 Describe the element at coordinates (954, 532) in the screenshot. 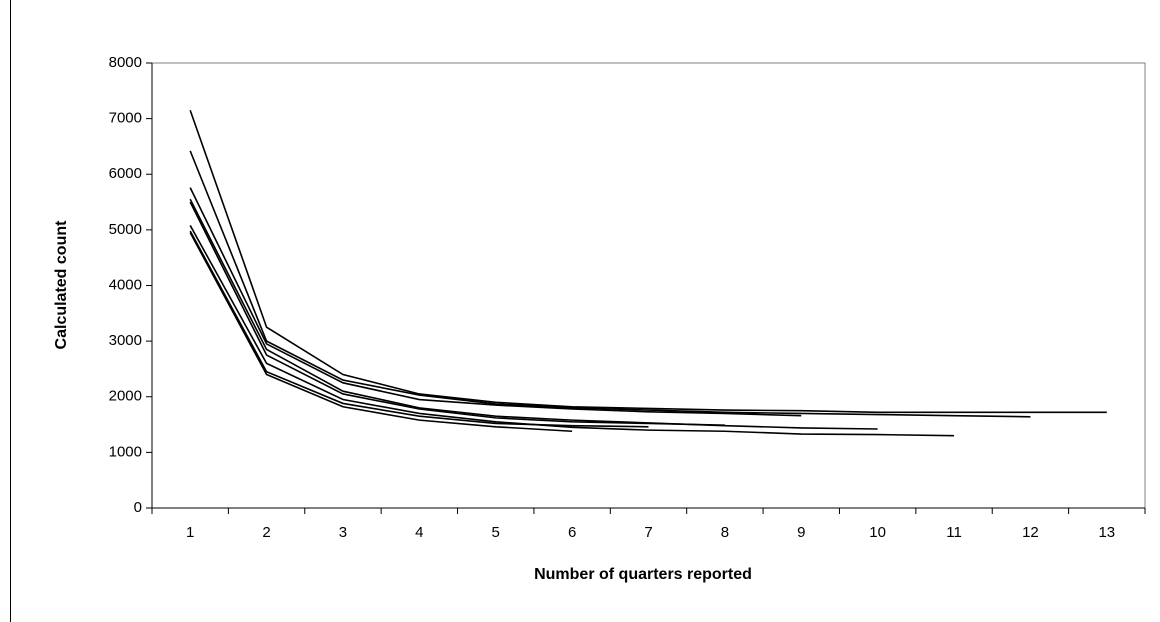

I see `x-tick-label: 11` at that location.